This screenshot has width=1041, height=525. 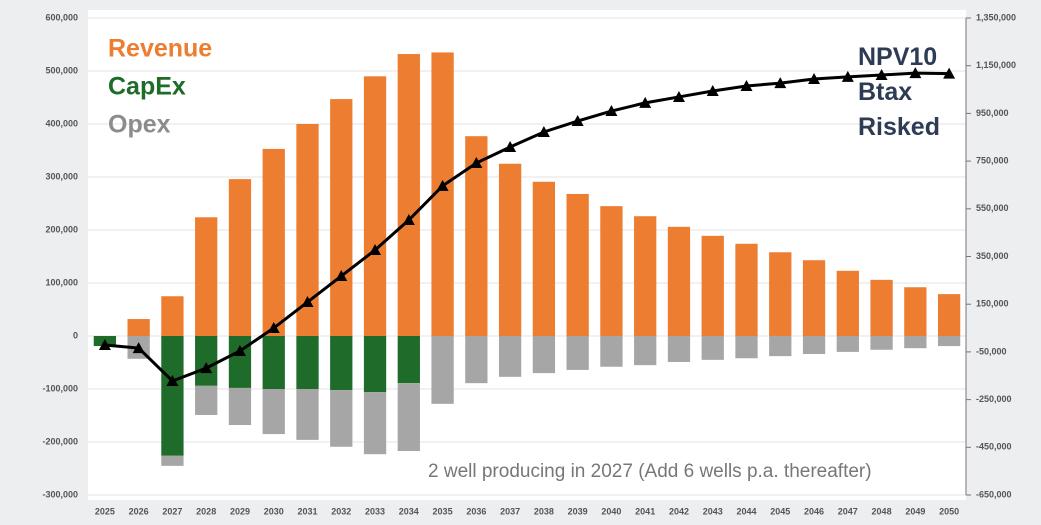 What do you see at coordinates (160, 49) in the screenshot?
I see `legend-revenue: Revenue` at bounding box center [160, 49].